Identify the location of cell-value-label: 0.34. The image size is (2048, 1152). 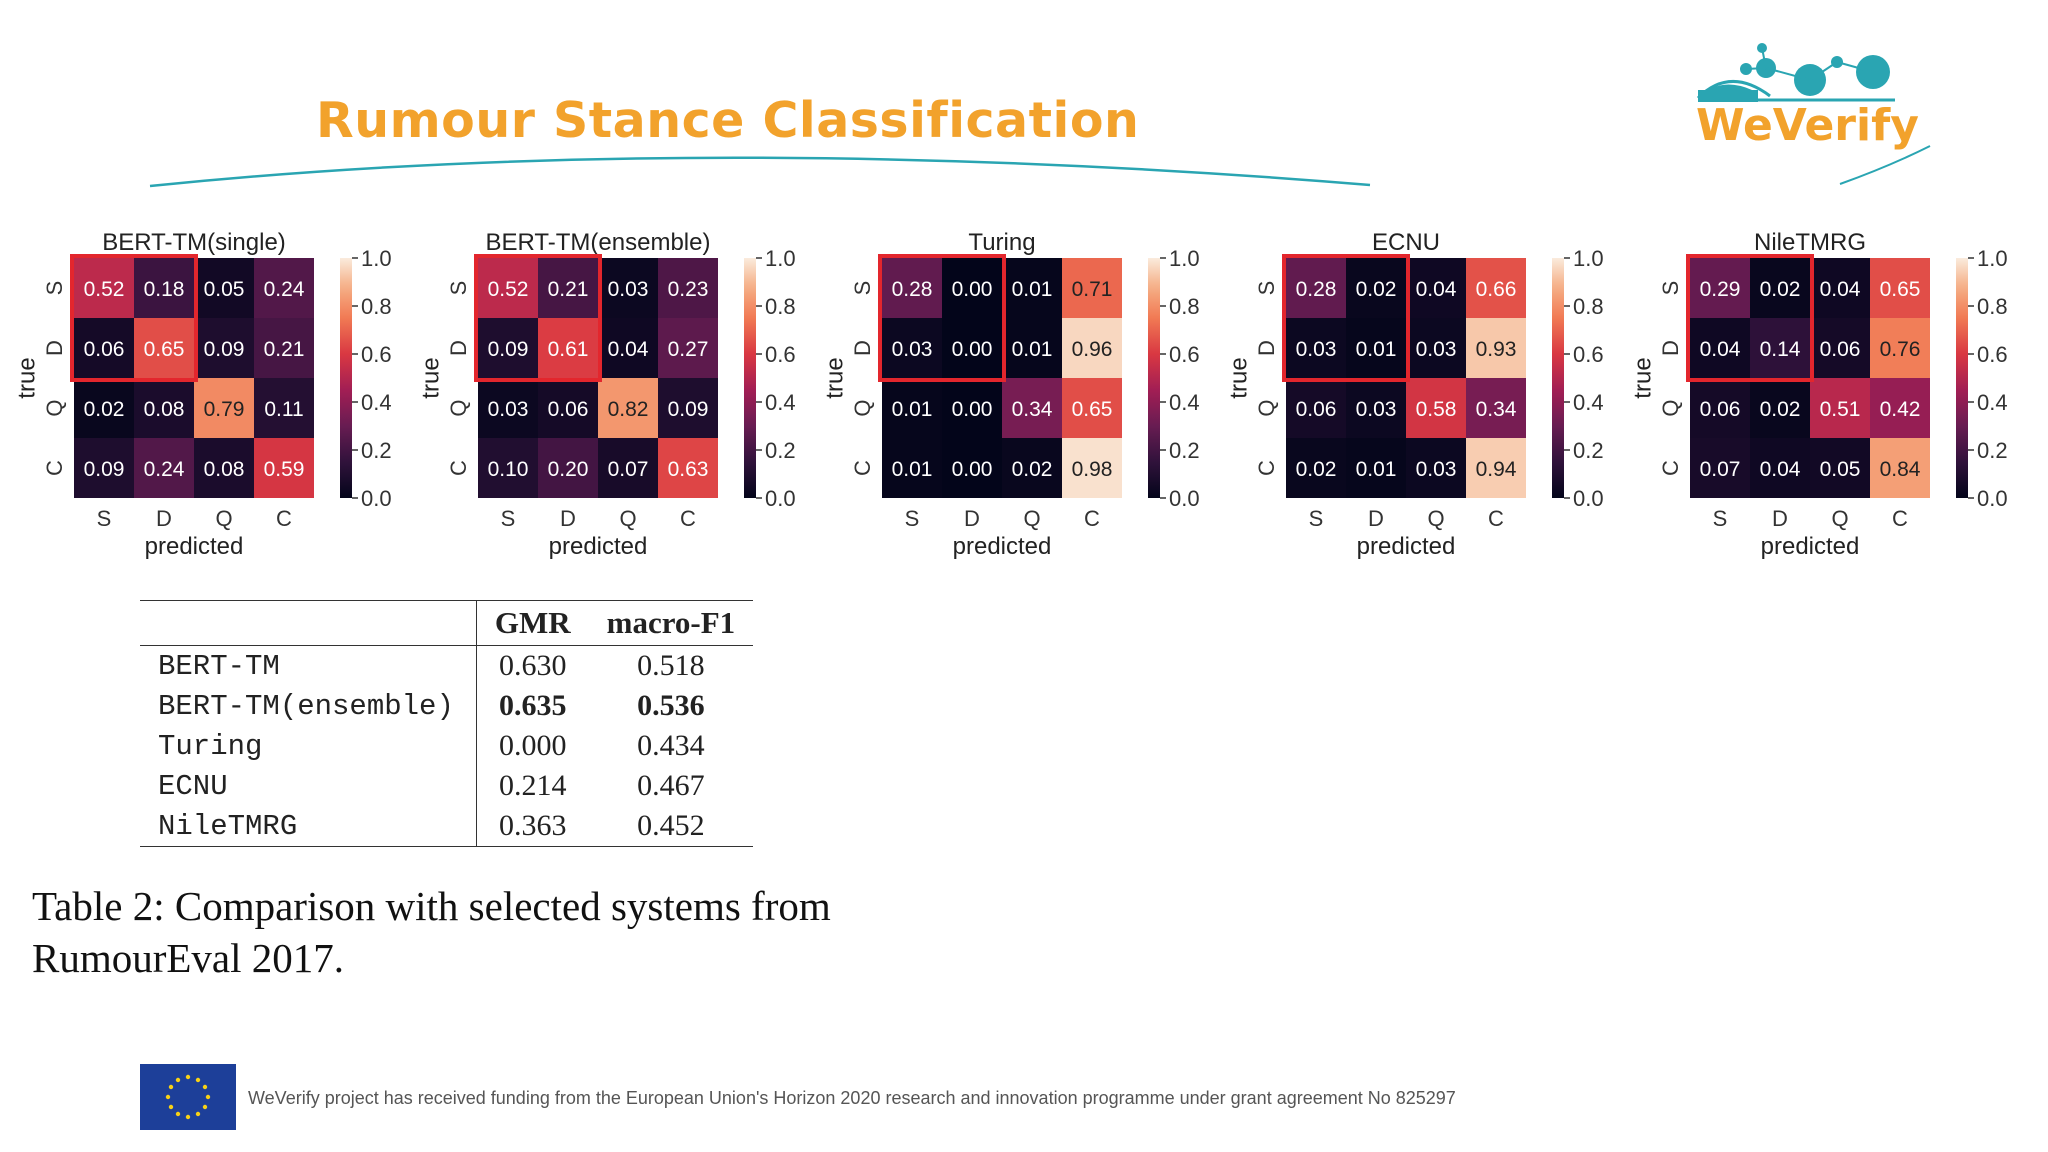
(1496, 409).